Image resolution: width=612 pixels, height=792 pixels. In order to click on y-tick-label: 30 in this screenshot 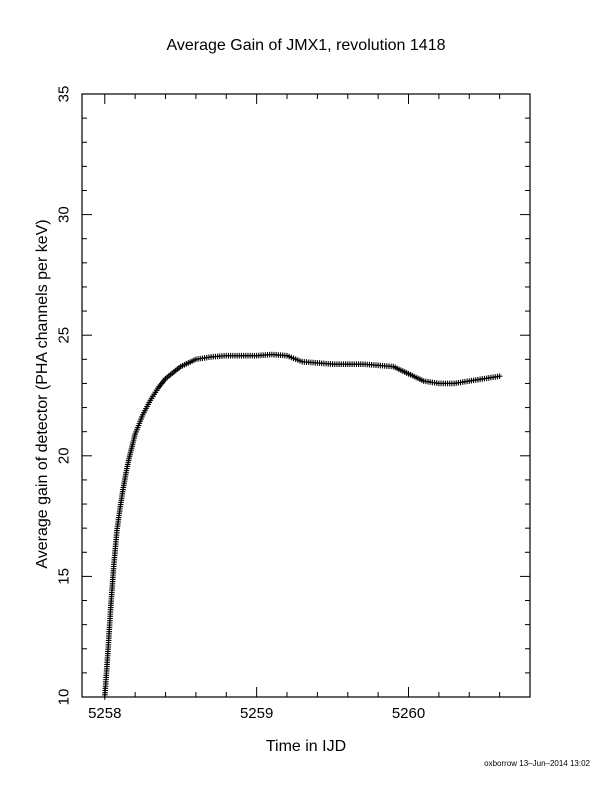, I will do `click(64, 214)`.